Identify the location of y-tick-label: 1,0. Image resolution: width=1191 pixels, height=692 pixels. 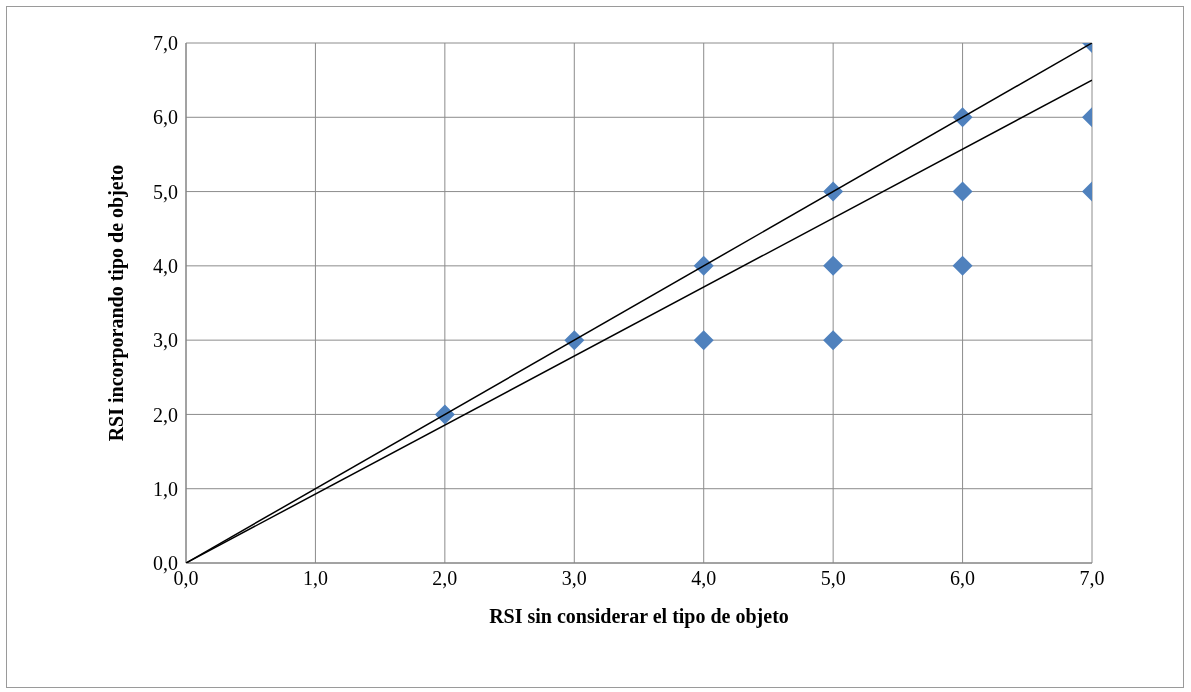
(165, 488).